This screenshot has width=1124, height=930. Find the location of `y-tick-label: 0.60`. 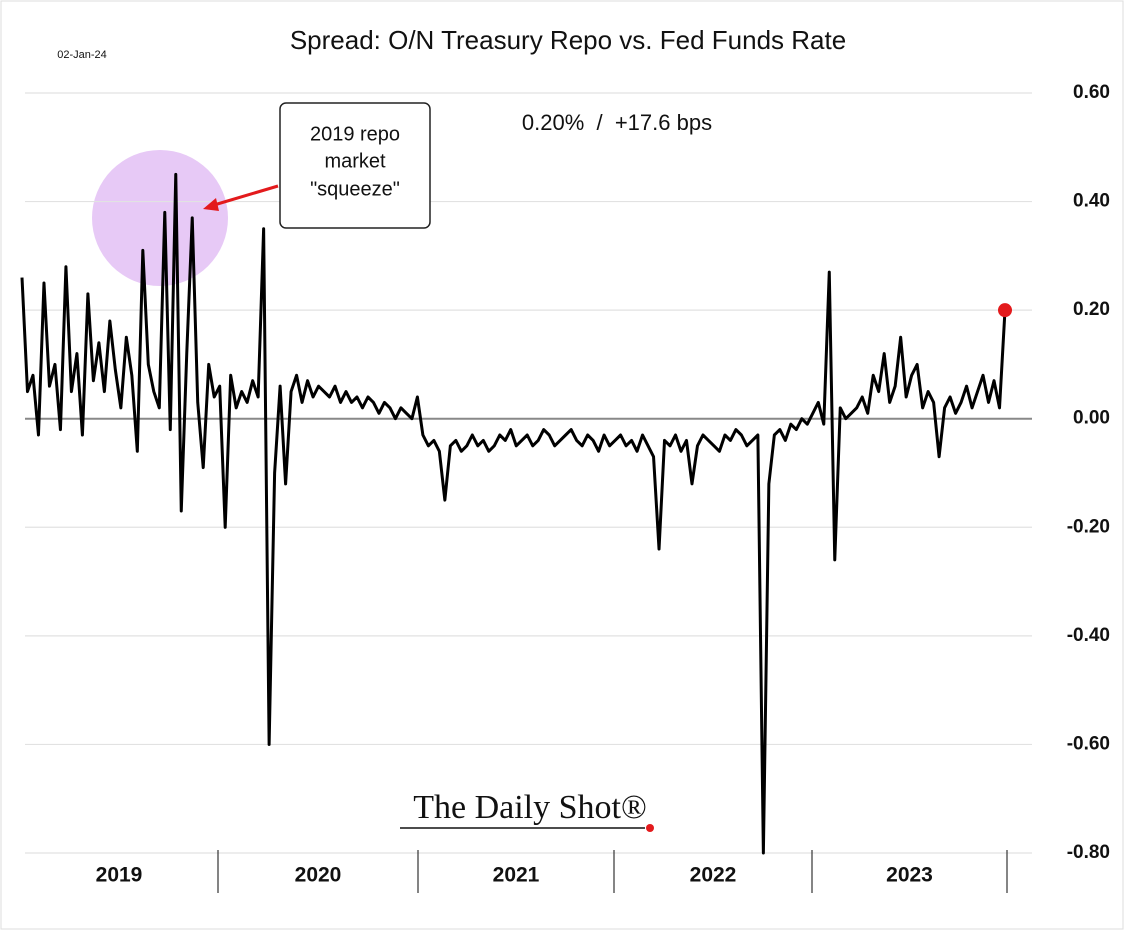

y-tick-label: 0.60 is located at coordinates (1091, 92).